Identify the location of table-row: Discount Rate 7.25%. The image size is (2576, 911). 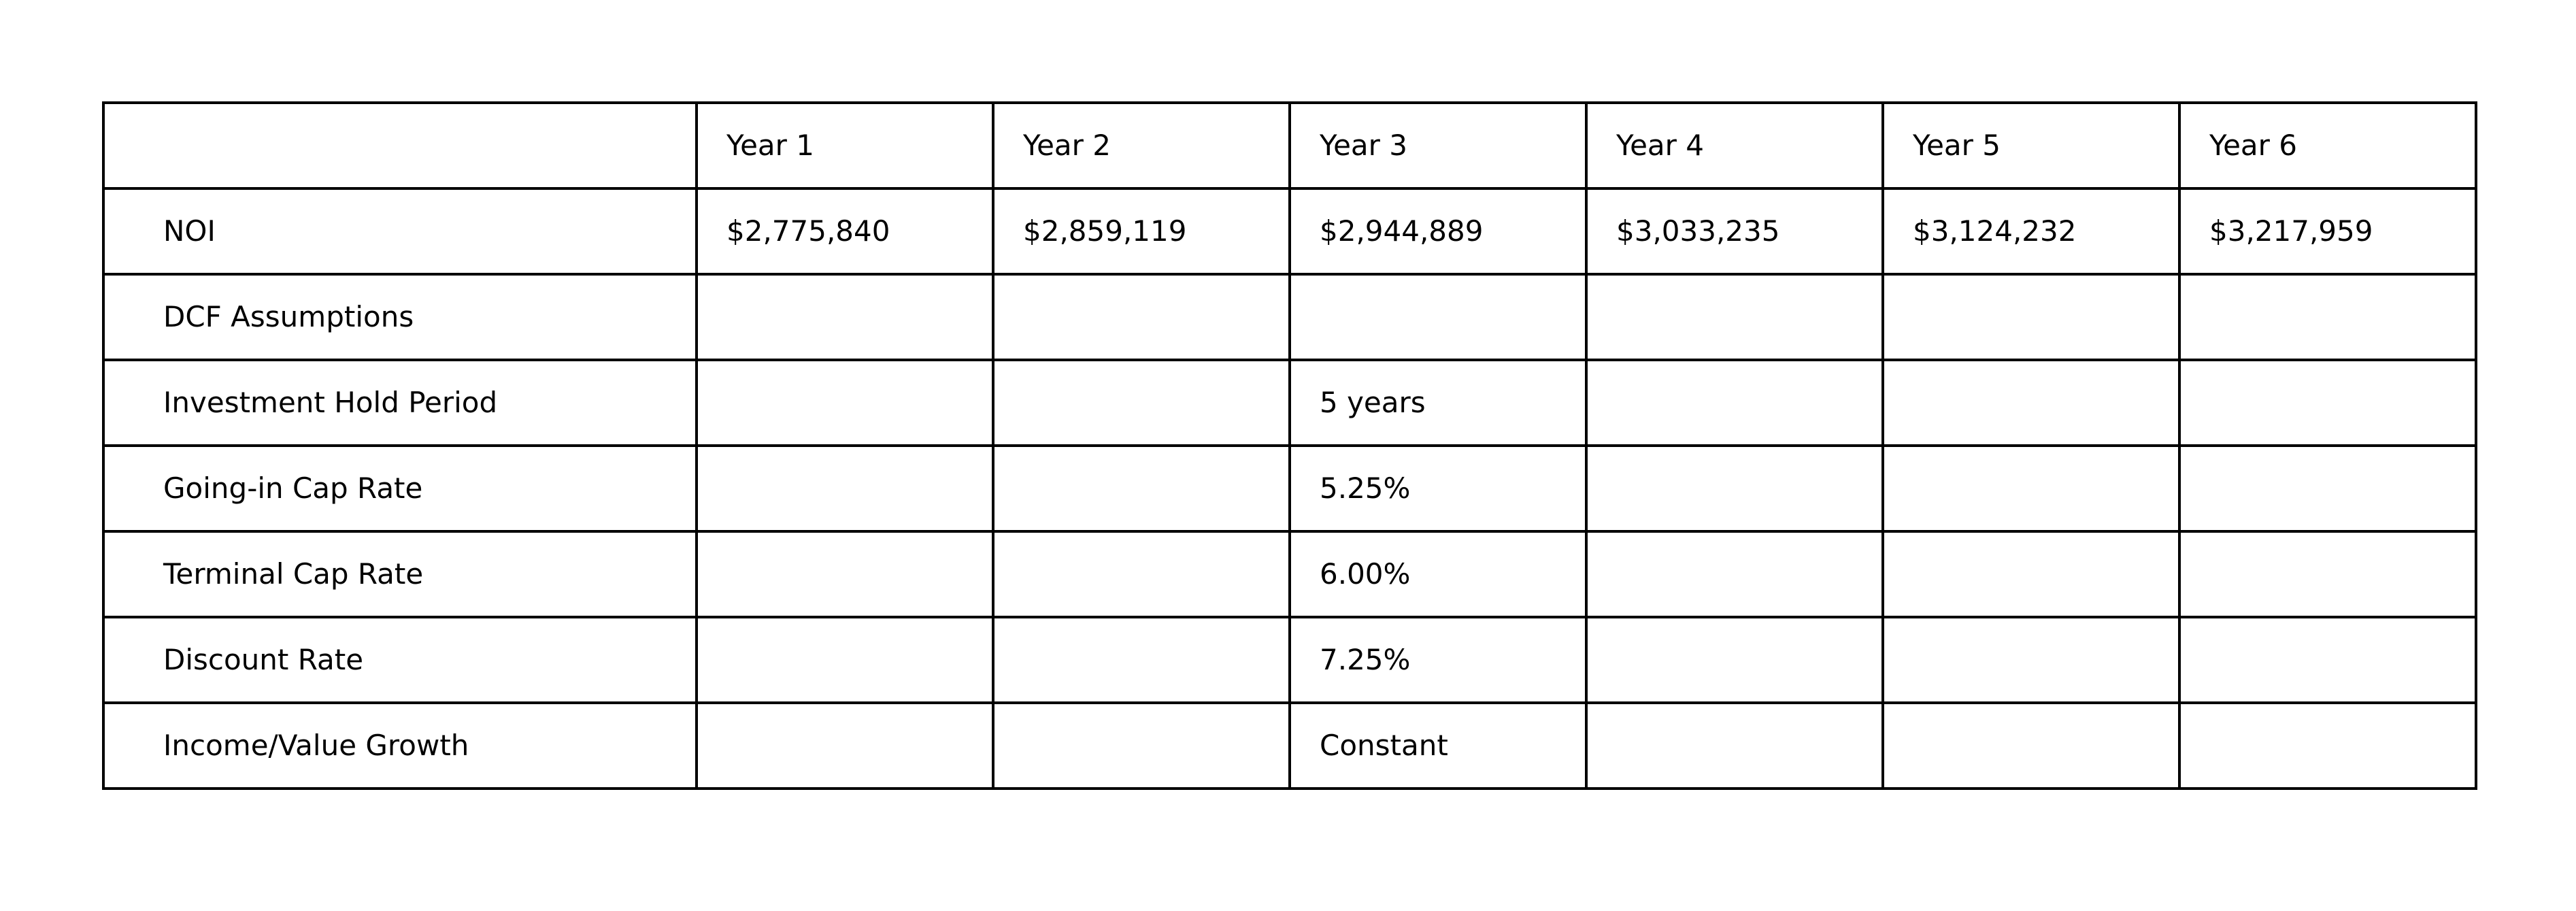
(1289, 660).